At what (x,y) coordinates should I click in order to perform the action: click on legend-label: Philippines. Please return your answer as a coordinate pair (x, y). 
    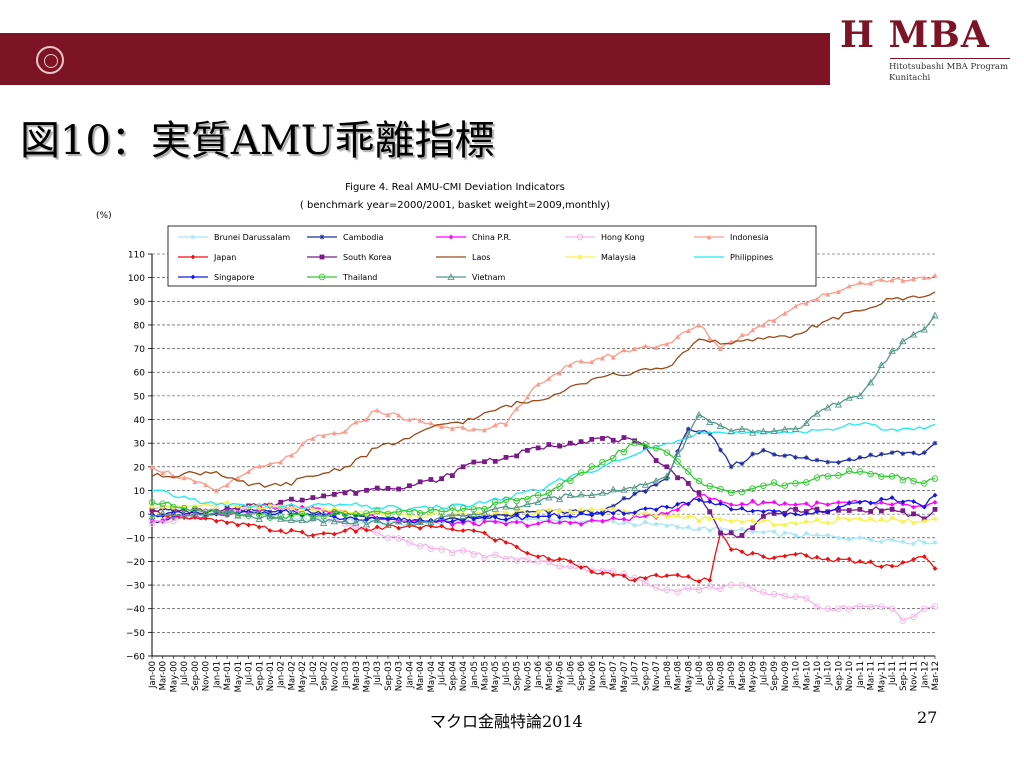
    Looking at the image, I should click on (751, 257).